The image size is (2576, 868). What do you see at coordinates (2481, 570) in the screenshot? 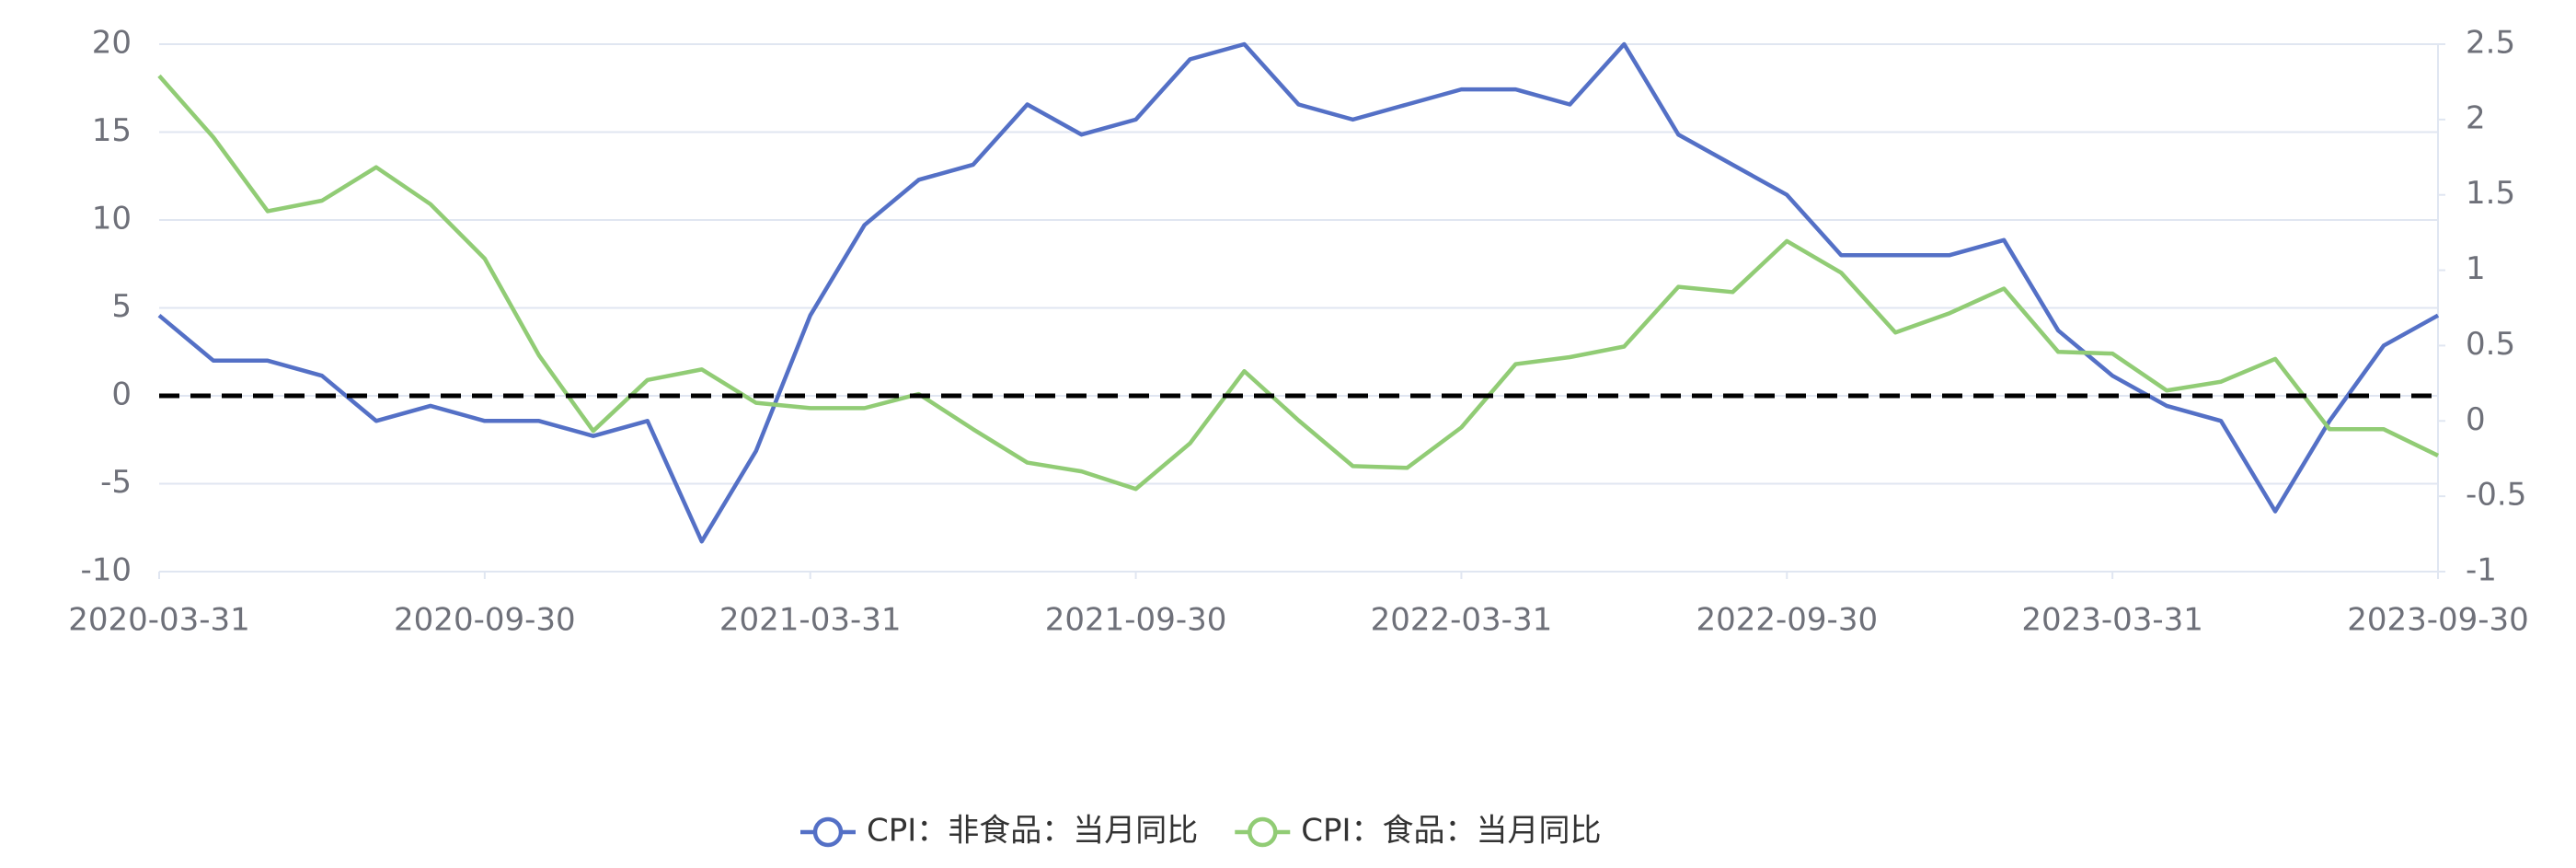
I see `y2-tick-label: -1` at bounding box center [2481, 570].